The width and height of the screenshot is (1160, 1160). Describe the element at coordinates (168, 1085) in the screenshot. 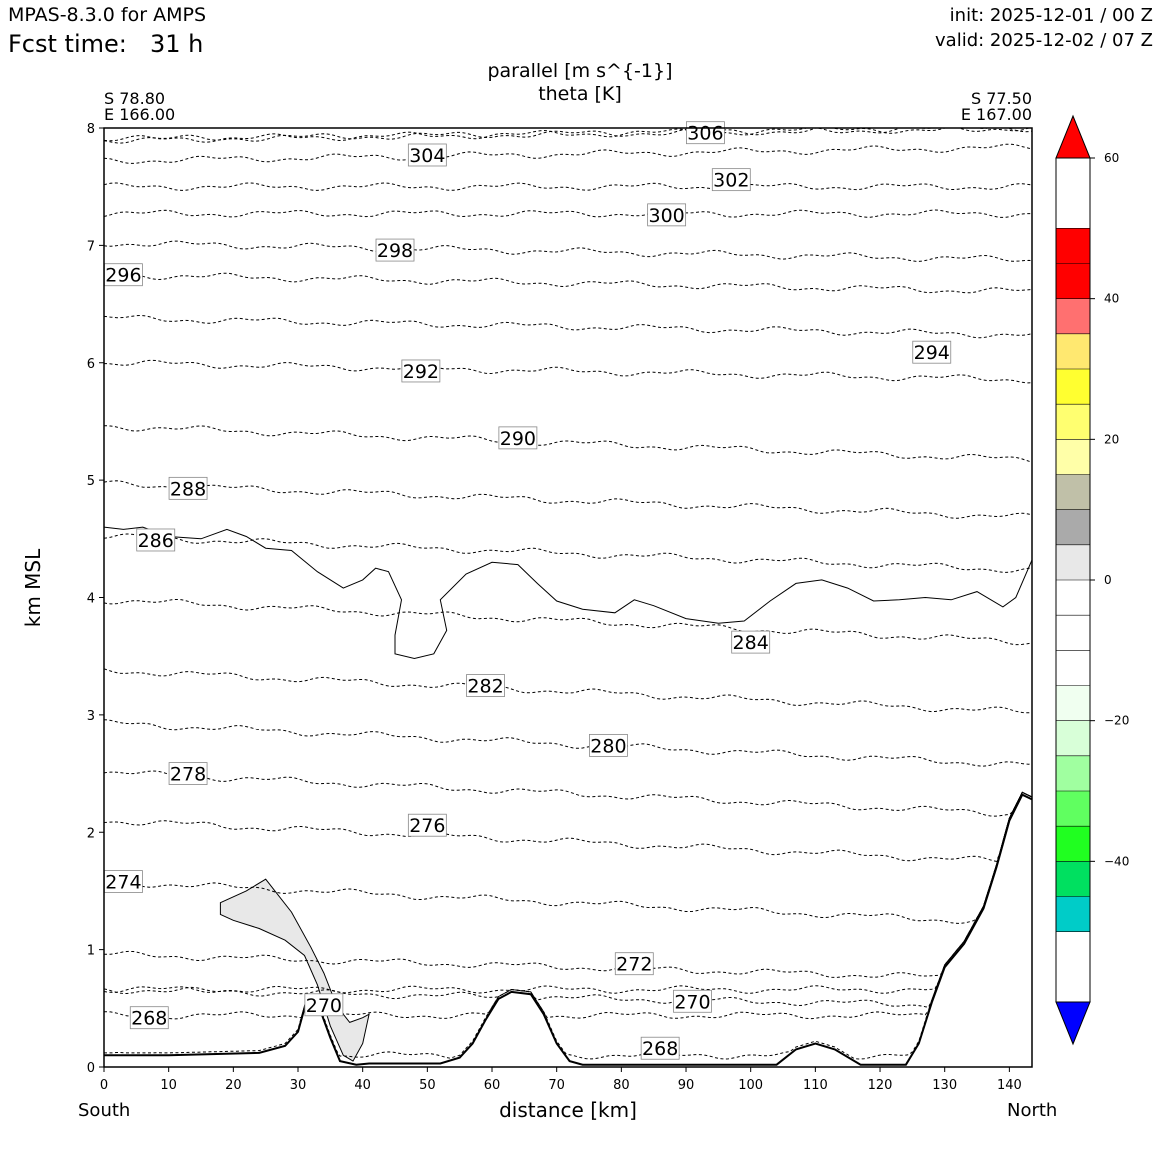

I see `x-tick-label: 10` at that location.